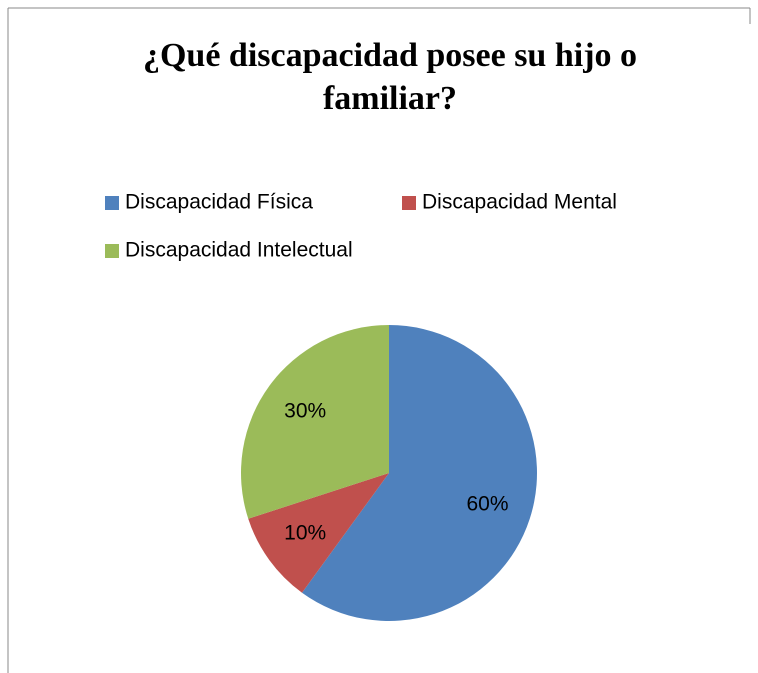  What do you see at coordinates (488, 504) in the screenshot?
I see `data-label: 60%` at bounding box center [488, 504].